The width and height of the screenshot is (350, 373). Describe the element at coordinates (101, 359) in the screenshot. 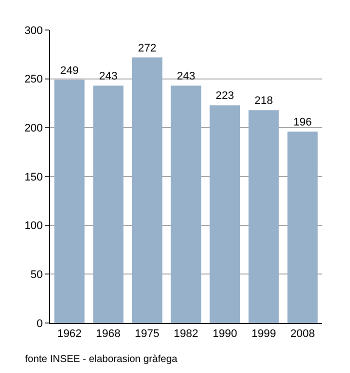

I see `source-note: fonte INSEE - elaborasion gràfega` at that location.